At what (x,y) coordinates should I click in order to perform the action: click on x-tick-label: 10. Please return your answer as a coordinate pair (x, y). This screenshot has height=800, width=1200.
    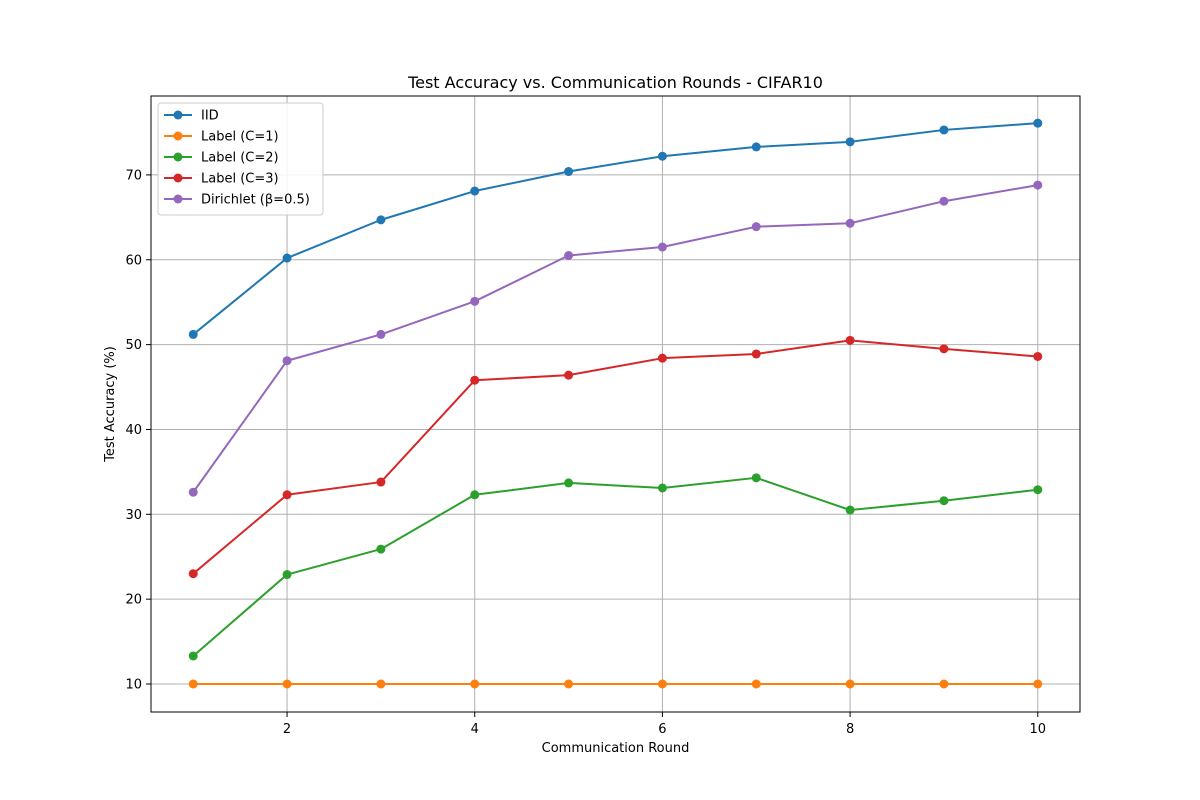
    Looking at the image, I should click on (1037, 729).